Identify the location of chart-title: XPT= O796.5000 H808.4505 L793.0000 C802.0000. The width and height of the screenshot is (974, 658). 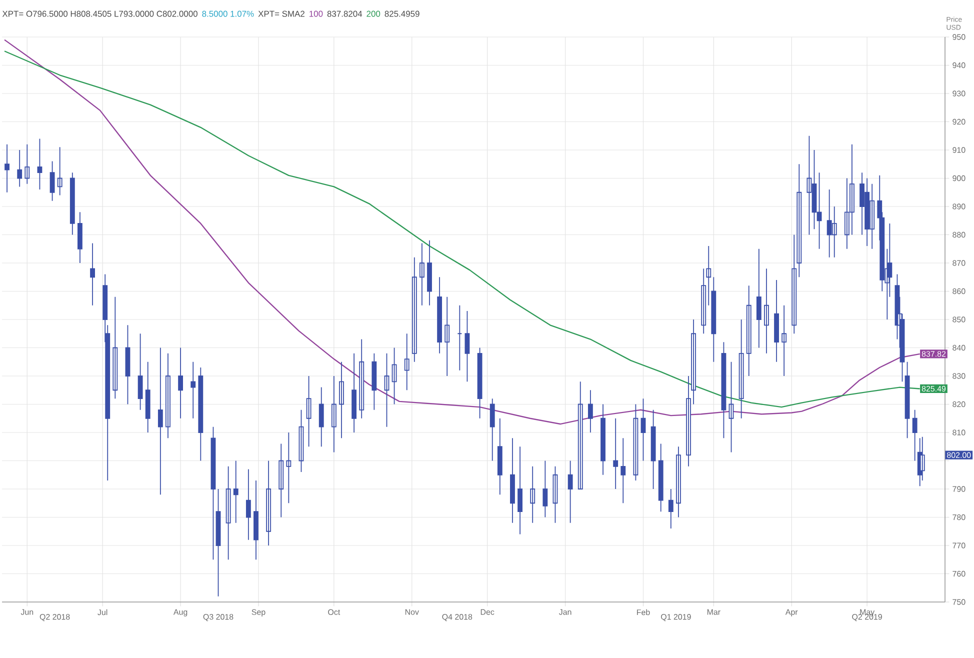
(100, 13).